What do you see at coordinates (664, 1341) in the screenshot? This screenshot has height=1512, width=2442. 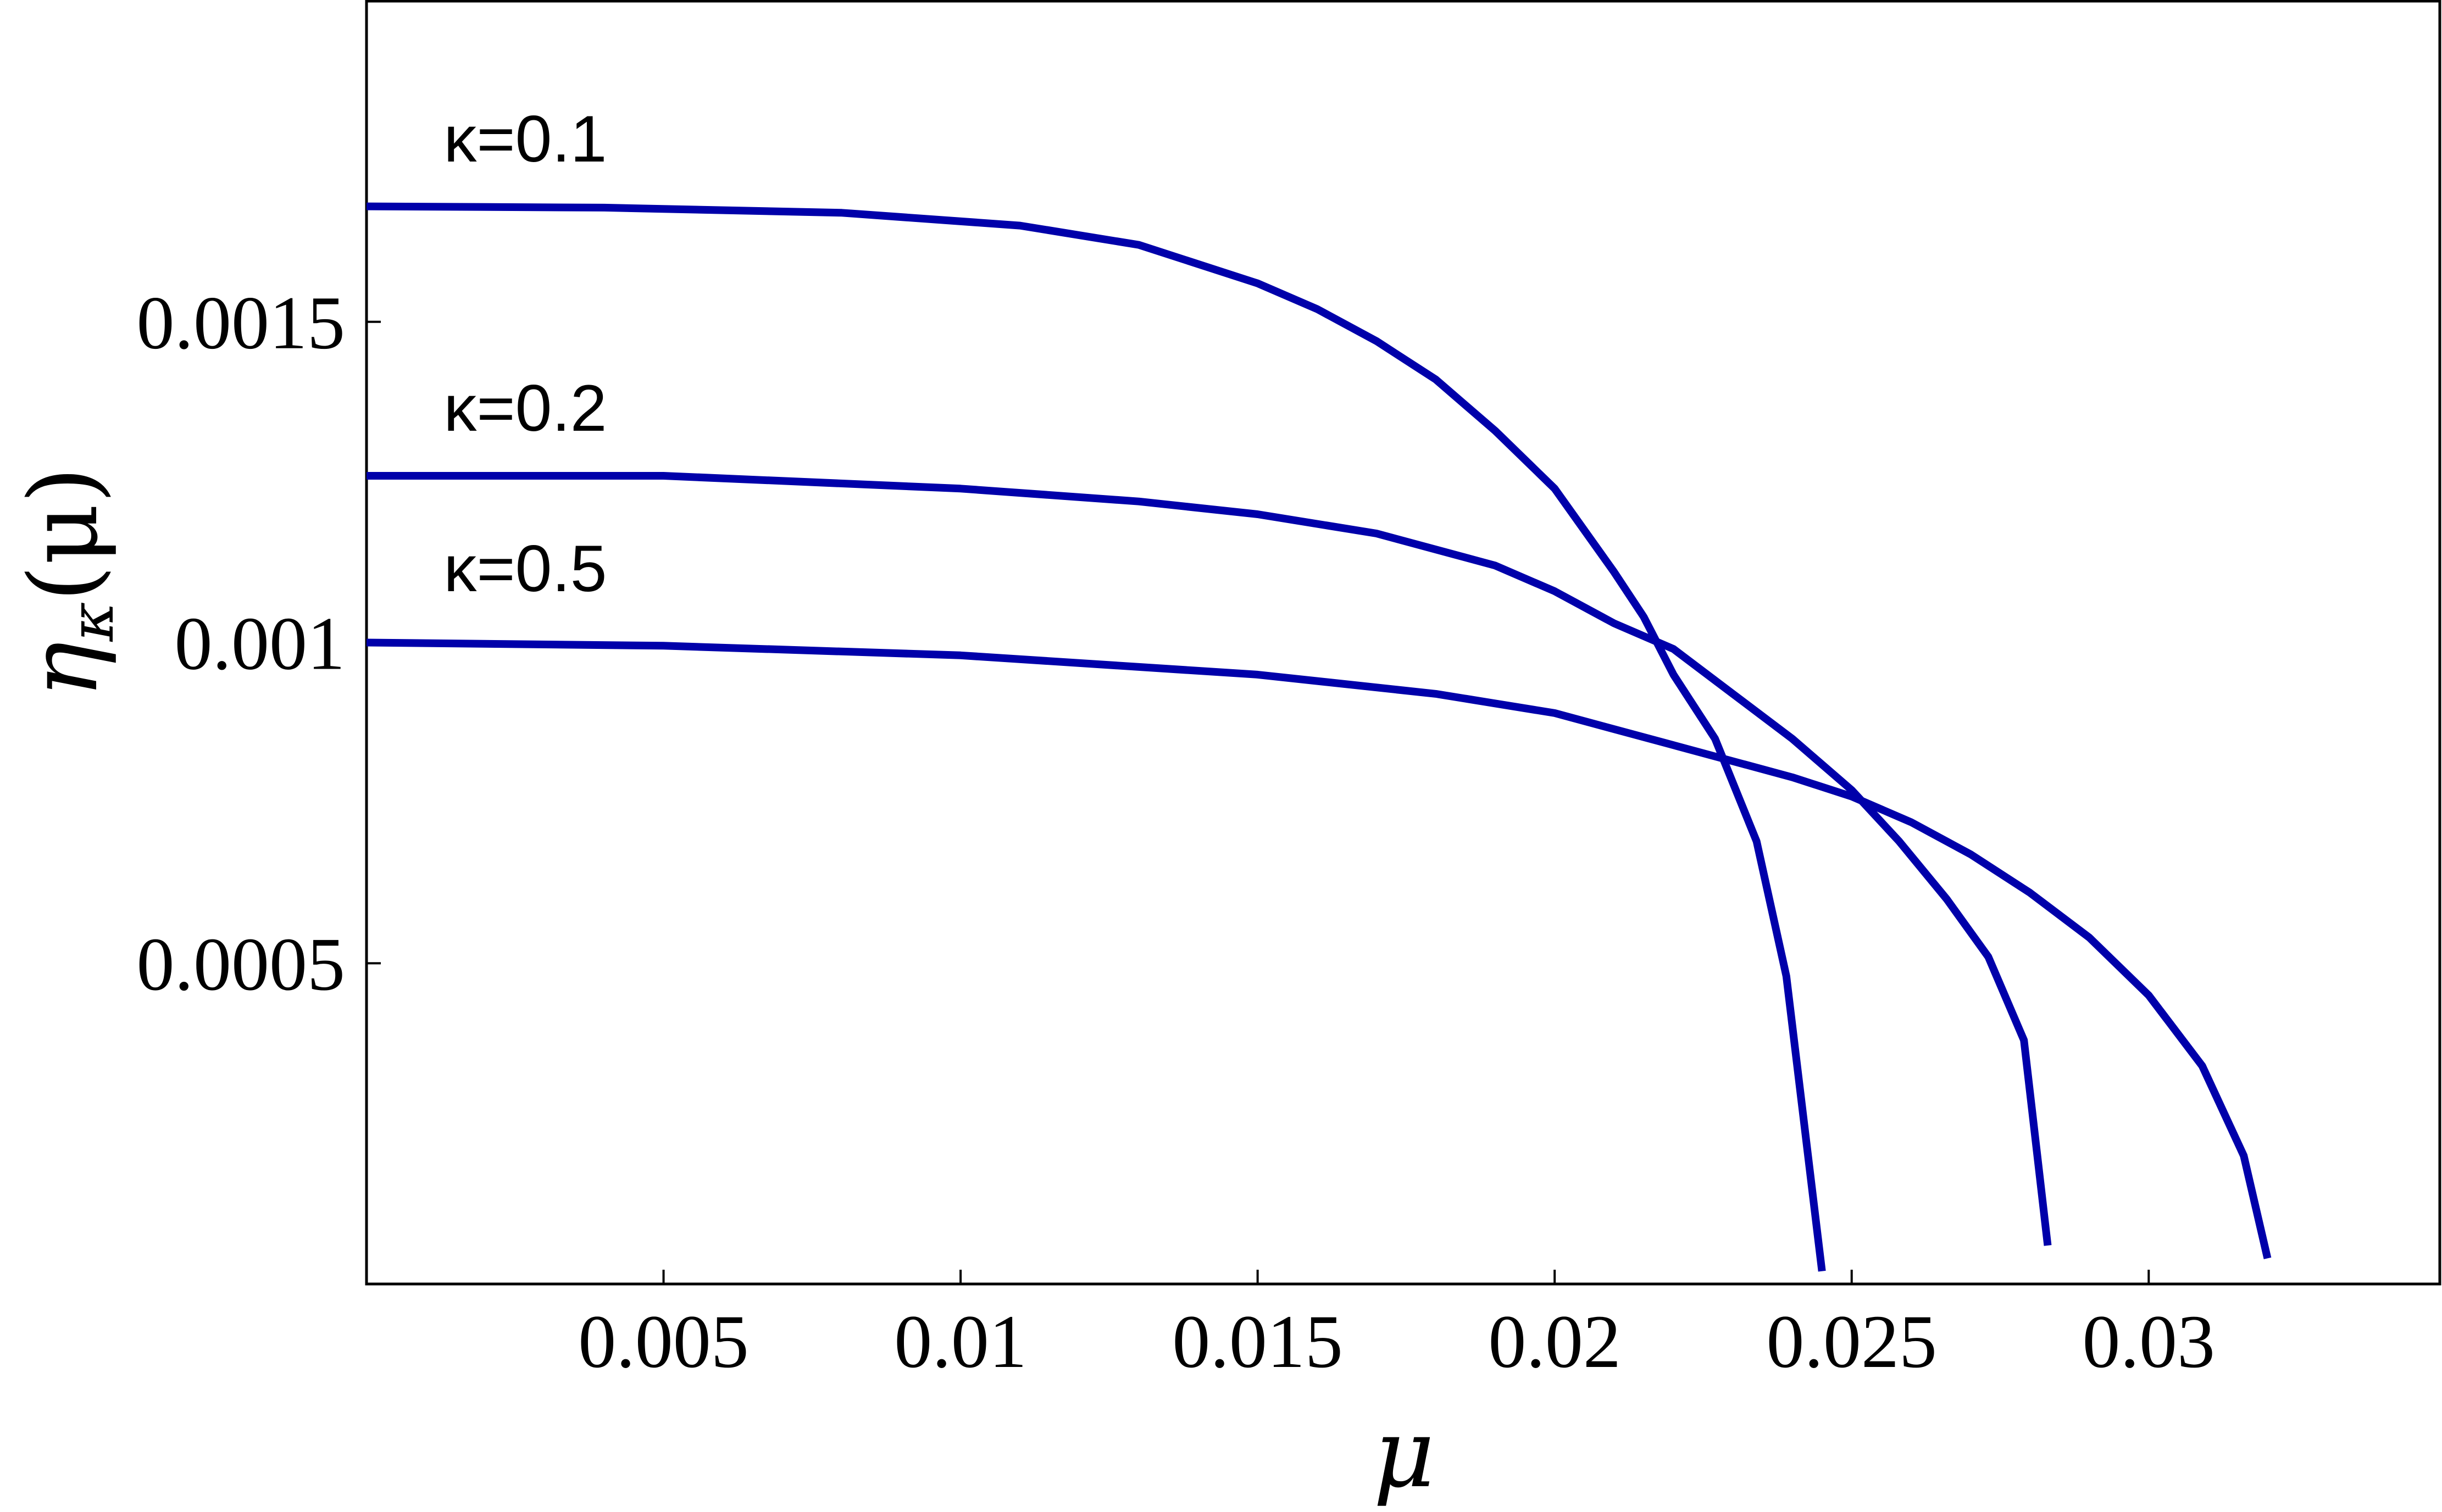 I see `x-tick-label: 0.005` at bounding box center [664, 1341].